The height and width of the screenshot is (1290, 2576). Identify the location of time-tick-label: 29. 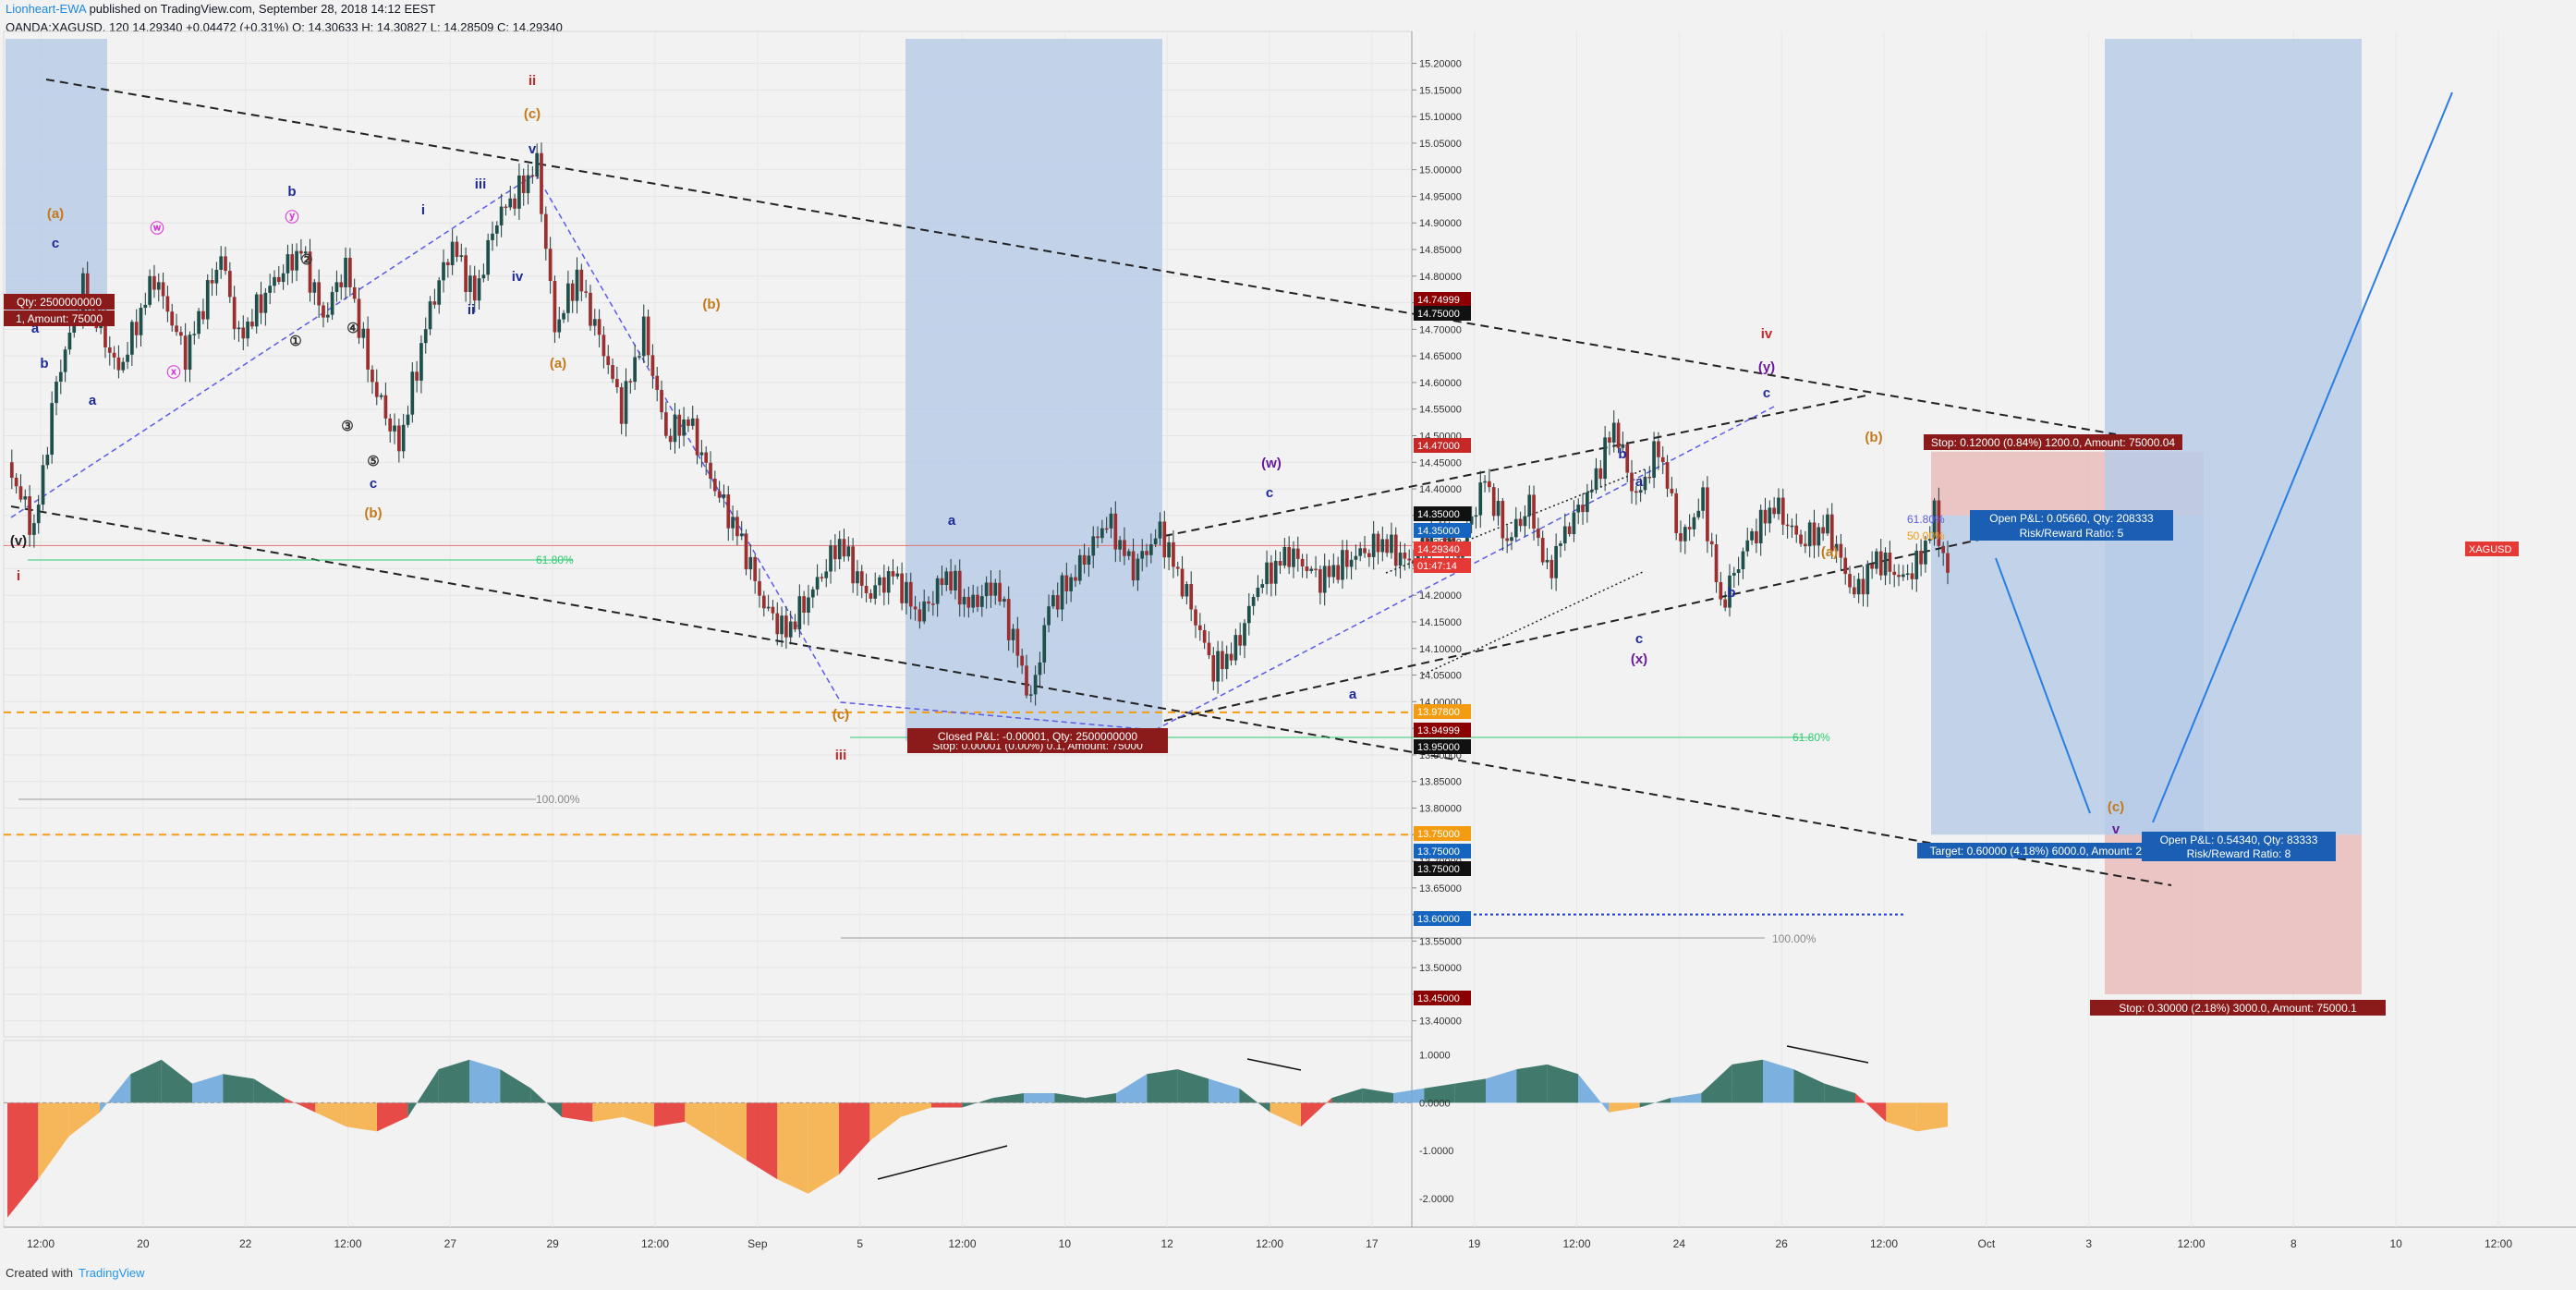
(552, 1243).